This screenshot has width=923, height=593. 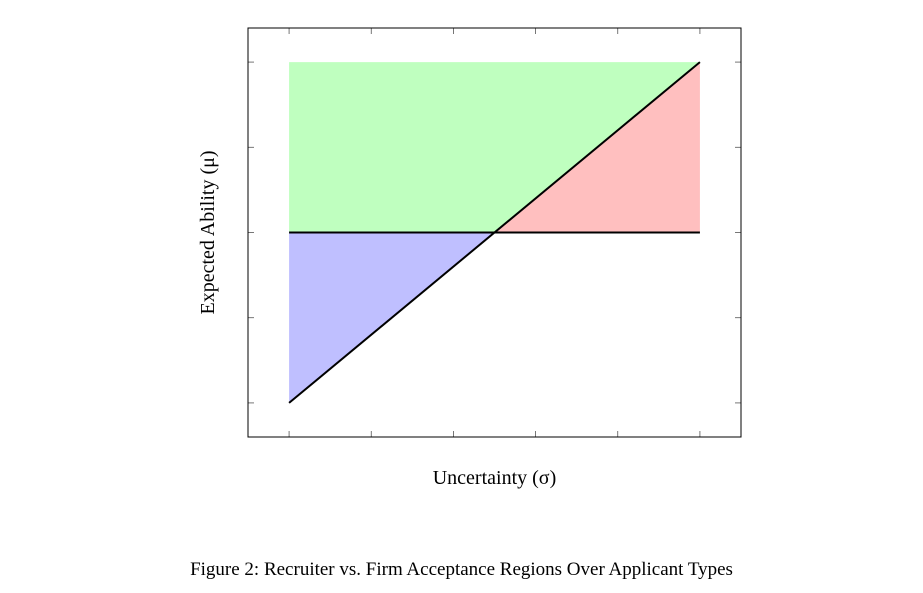 What do you see at coordinates (495, 478) in the screenshot?
I see `x-axis-label: Uncertainty (σ)` at bounding box center [495, 478].